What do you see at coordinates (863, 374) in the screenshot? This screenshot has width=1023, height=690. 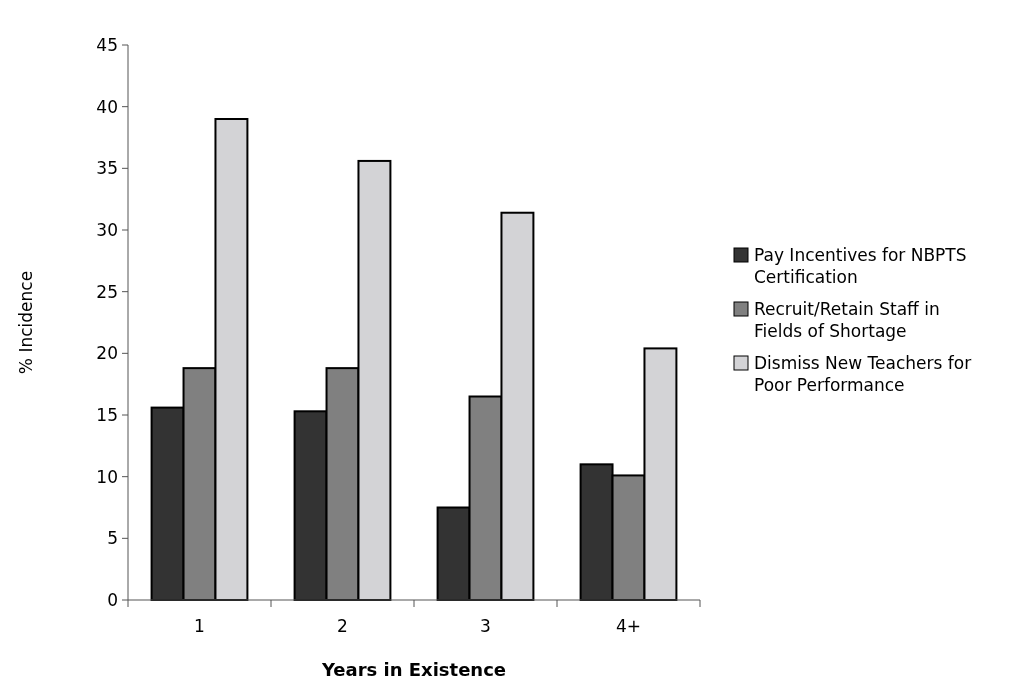 I see `legend-label: Dismiss New Teachers for Poor Performance` at bounding box center [863, 374].